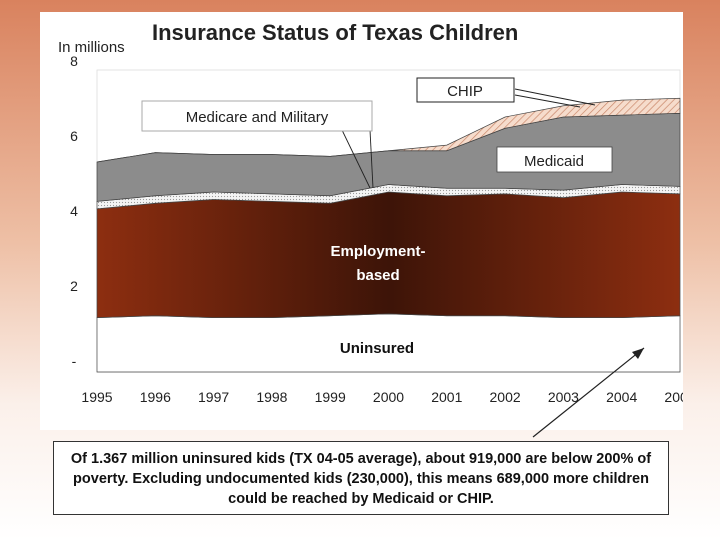  I want to click on chip-callout, so click(465, 90).